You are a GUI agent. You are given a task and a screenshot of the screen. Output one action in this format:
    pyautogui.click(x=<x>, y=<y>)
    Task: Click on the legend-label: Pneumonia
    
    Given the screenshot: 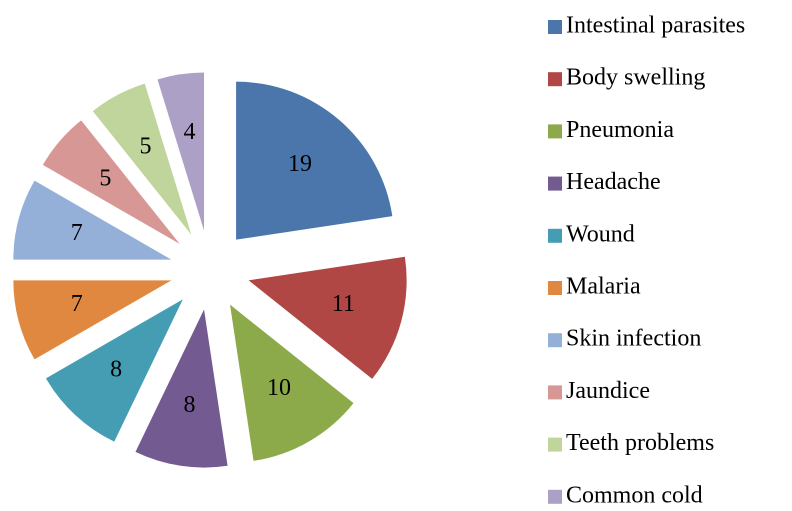 What is the action you would take?
    pyautogui.click(x=620, y=130)
    